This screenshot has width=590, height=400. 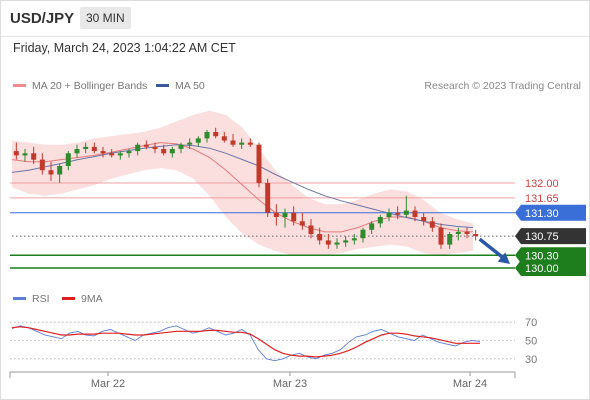 I want to click on x-tick-label-mar-24: Mar 24, so click(x=470, y=384).